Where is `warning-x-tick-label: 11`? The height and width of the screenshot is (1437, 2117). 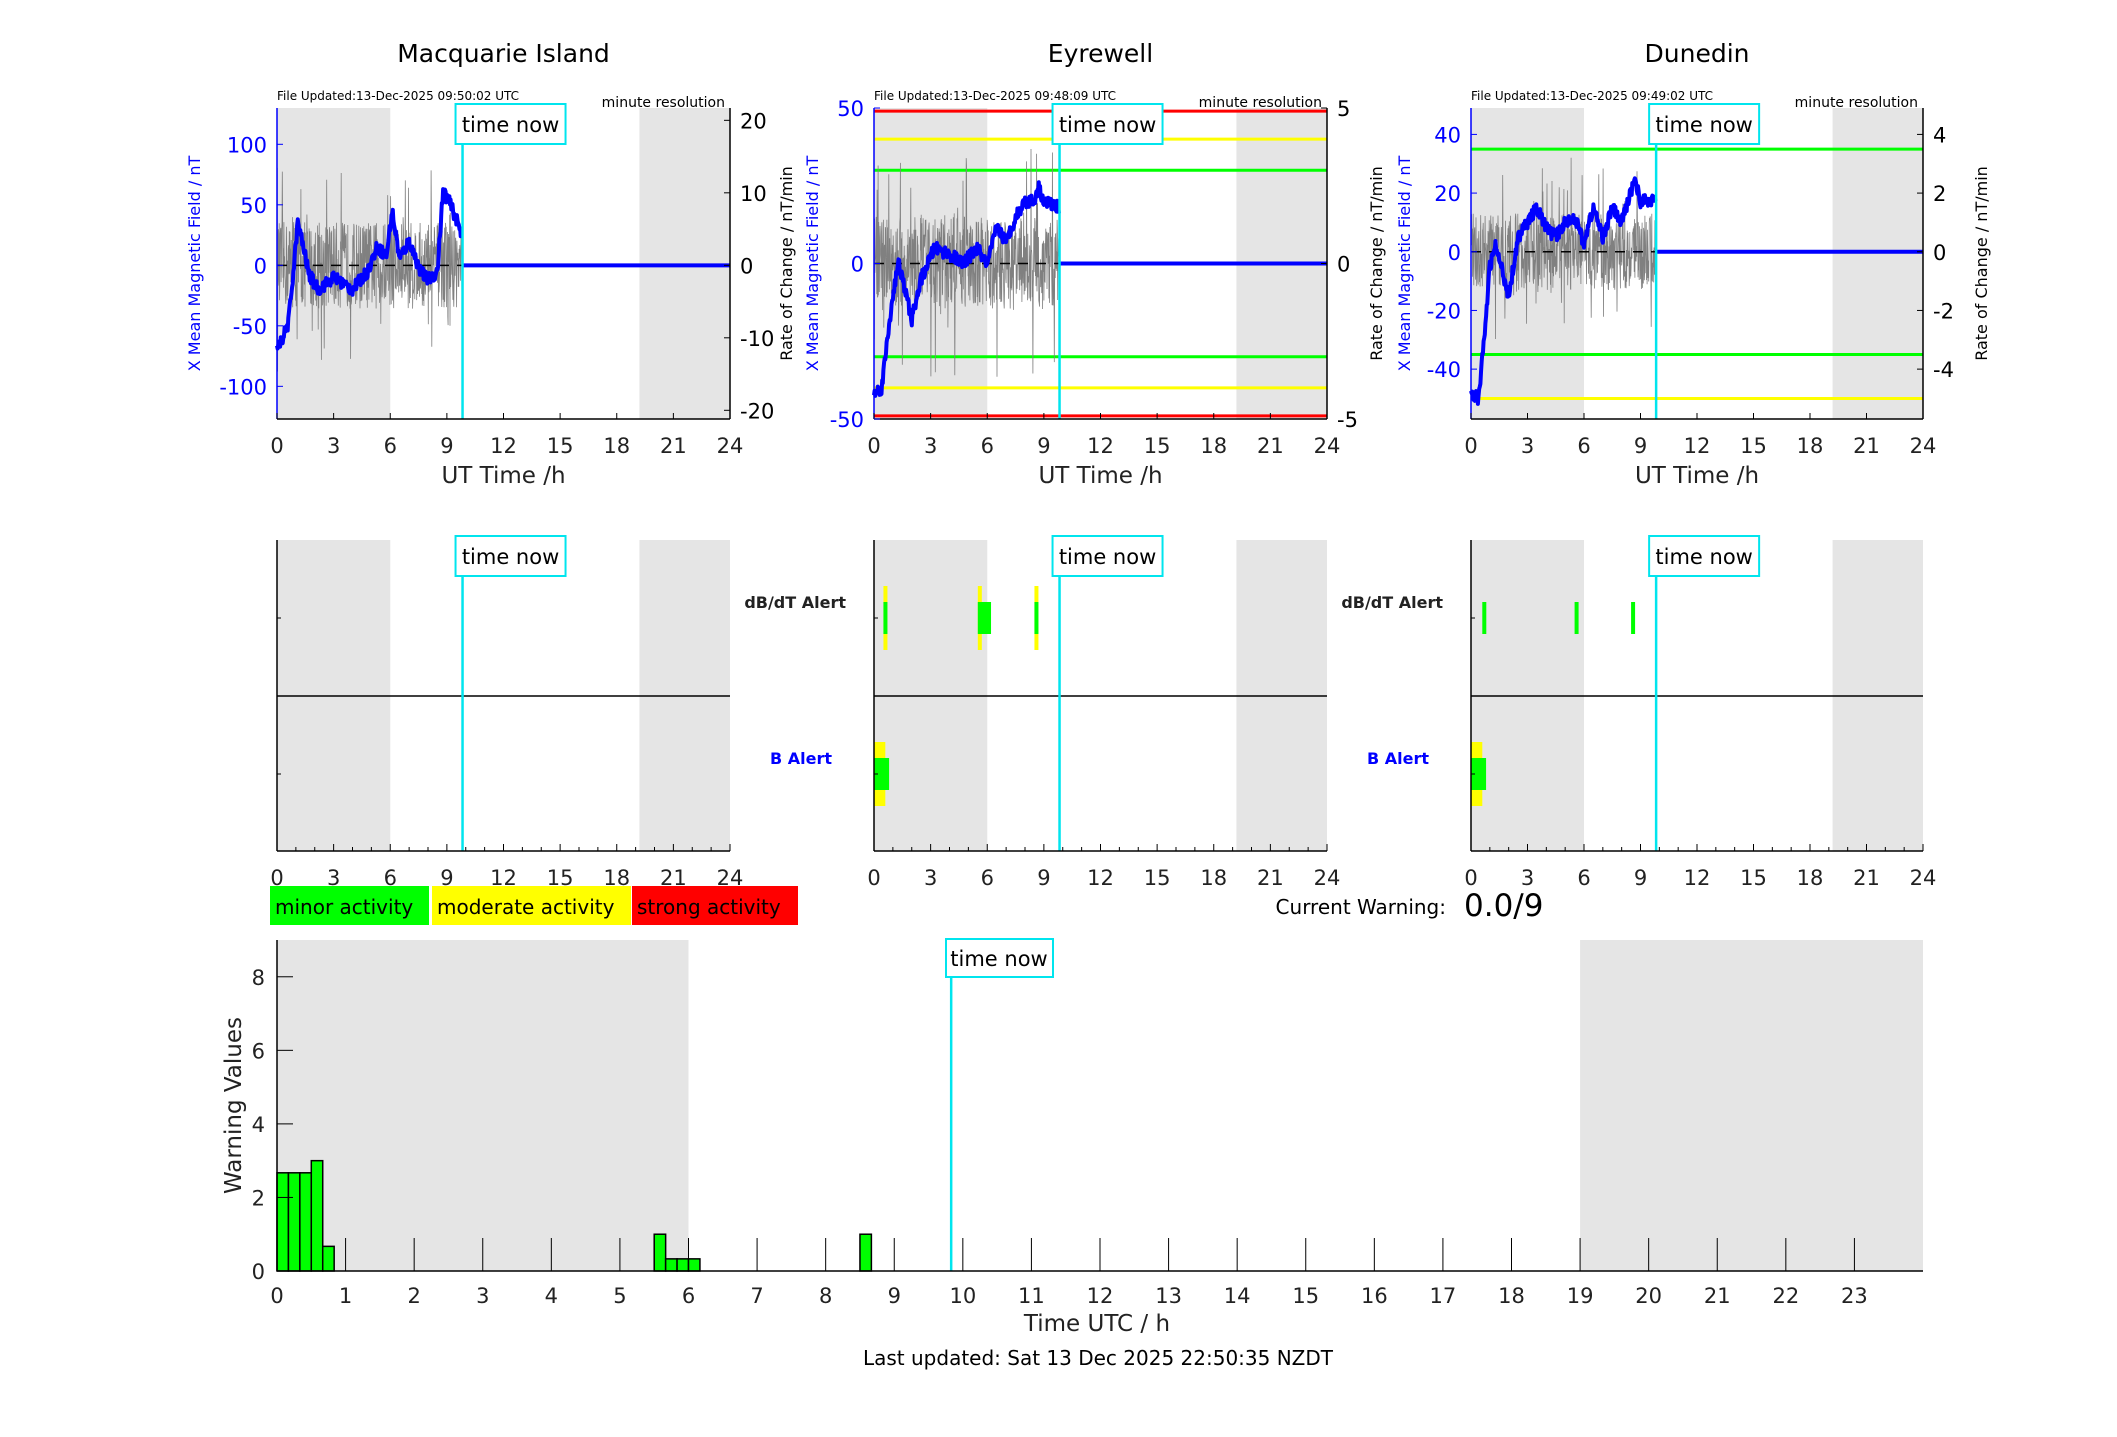 warning-x-tick-label: 11 is located at coordinates (1031, 1296).